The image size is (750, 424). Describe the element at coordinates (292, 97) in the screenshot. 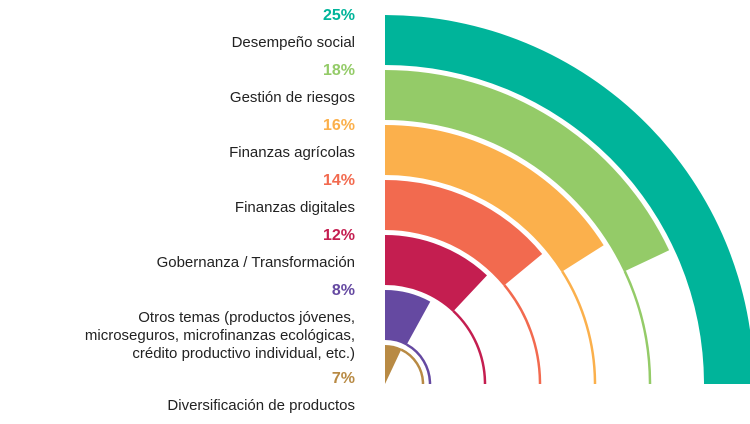

I see `category-label: Gestión de riesgos` at that location.